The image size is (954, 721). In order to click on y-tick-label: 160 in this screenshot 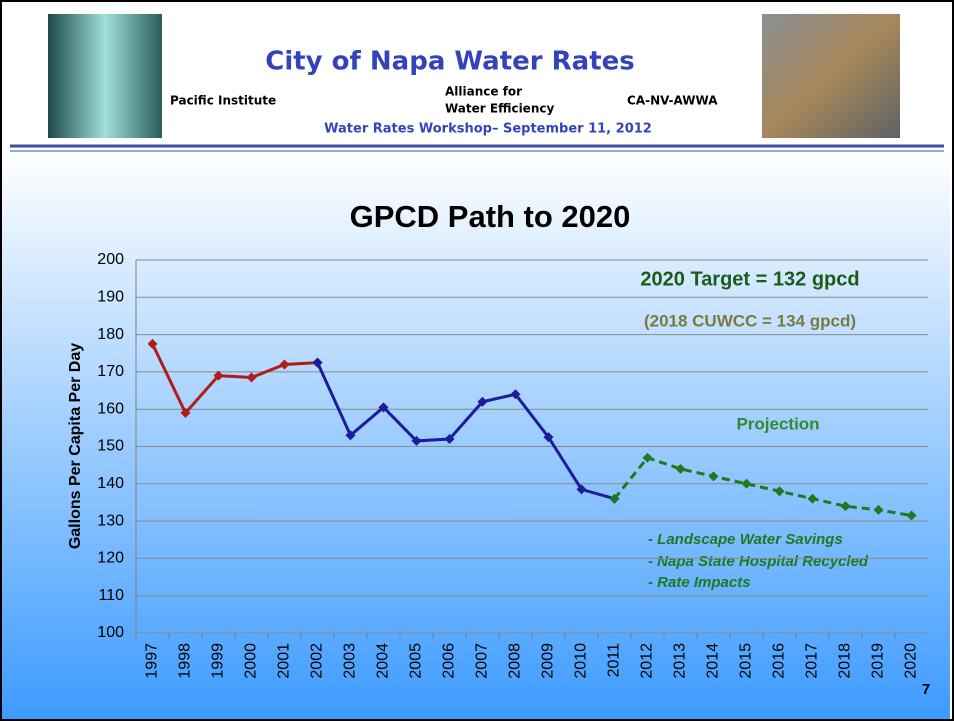, I will do `click(110, 408)`.